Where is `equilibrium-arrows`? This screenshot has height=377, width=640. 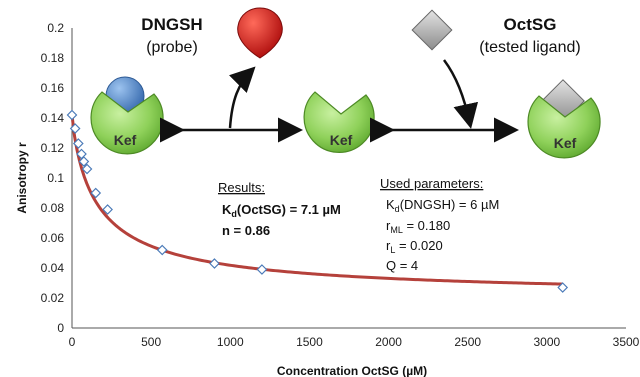 equilibrium-arrows is located at coordinates (339, 101).